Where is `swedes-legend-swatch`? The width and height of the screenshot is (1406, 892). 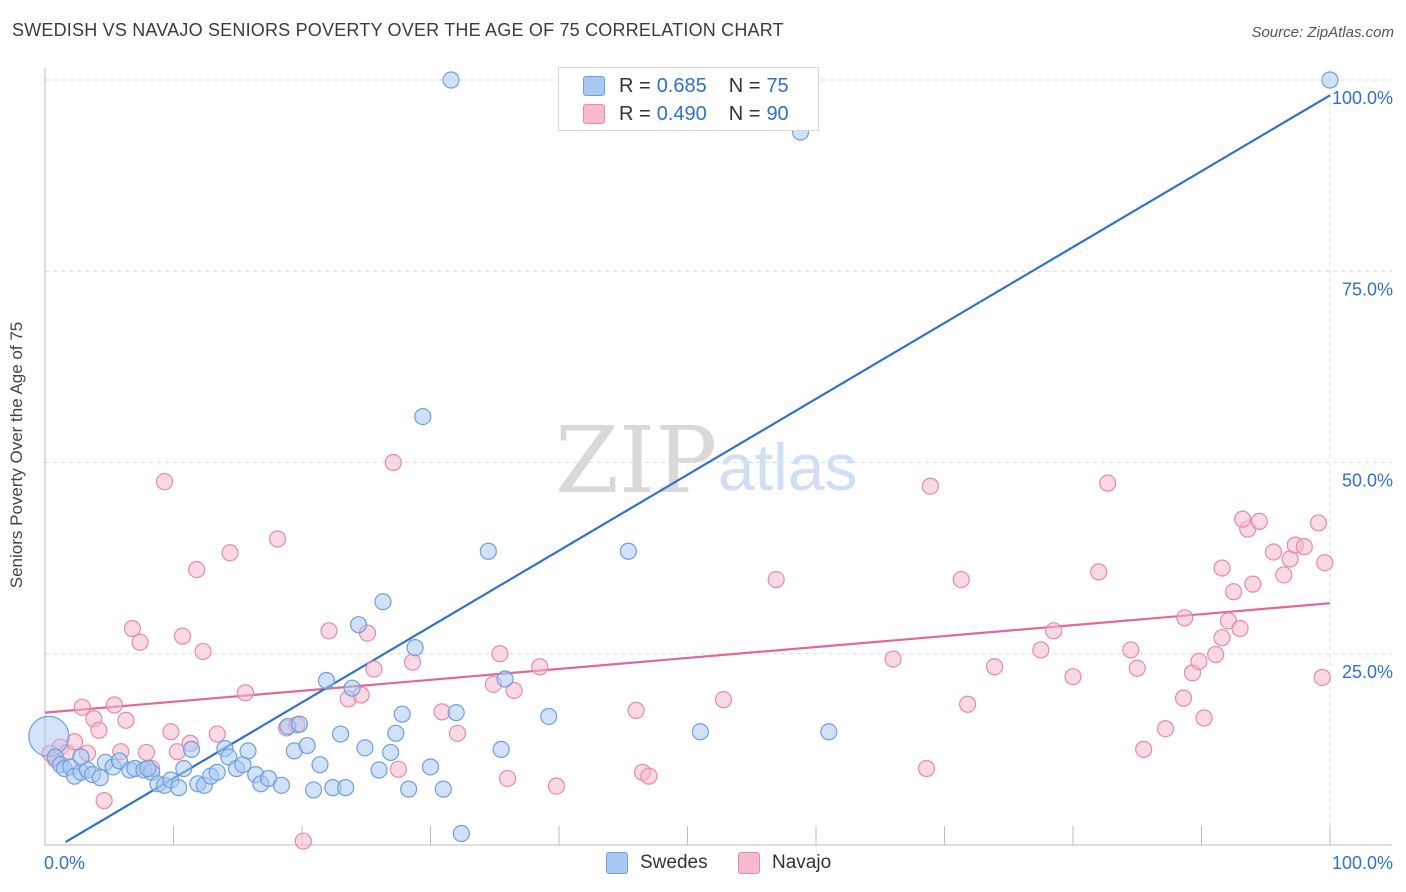
swedes-legend-swatch is located at coordinates (617, 863).